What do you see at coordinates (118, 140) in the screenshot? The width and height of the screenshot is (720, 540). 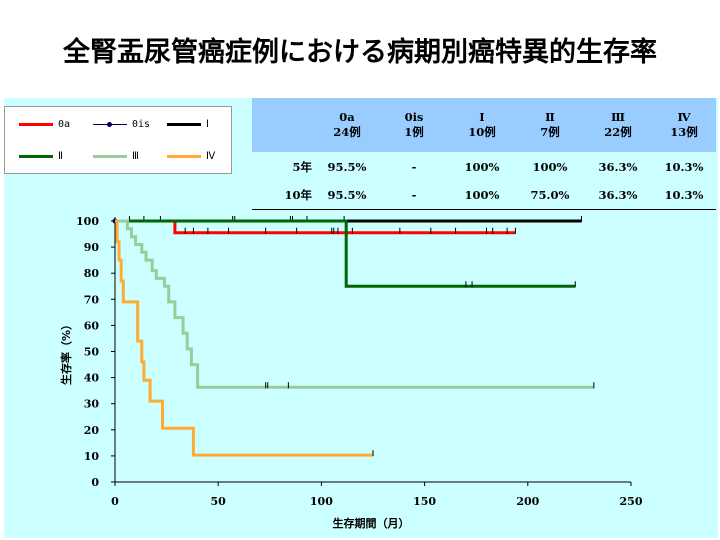 I see `legend: 0a 0is Ⅰ Ⅱ Ⅲ Ⅳ` at bounding box center [118, 140].